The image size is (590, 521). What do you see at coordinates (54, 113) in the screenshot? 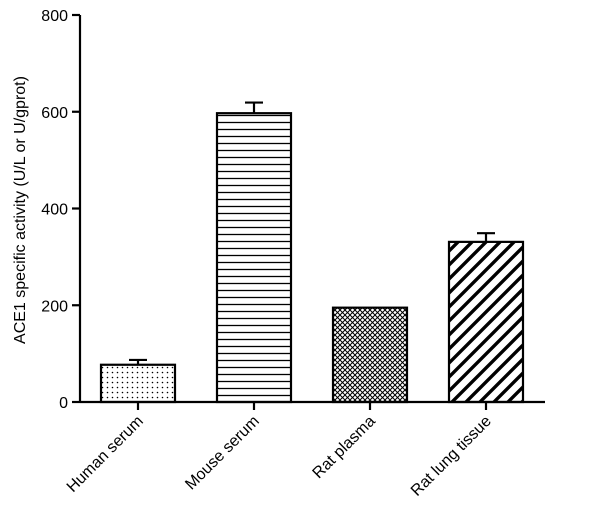
I see `y-tick-label: 600` at bounding box center [54, 113].